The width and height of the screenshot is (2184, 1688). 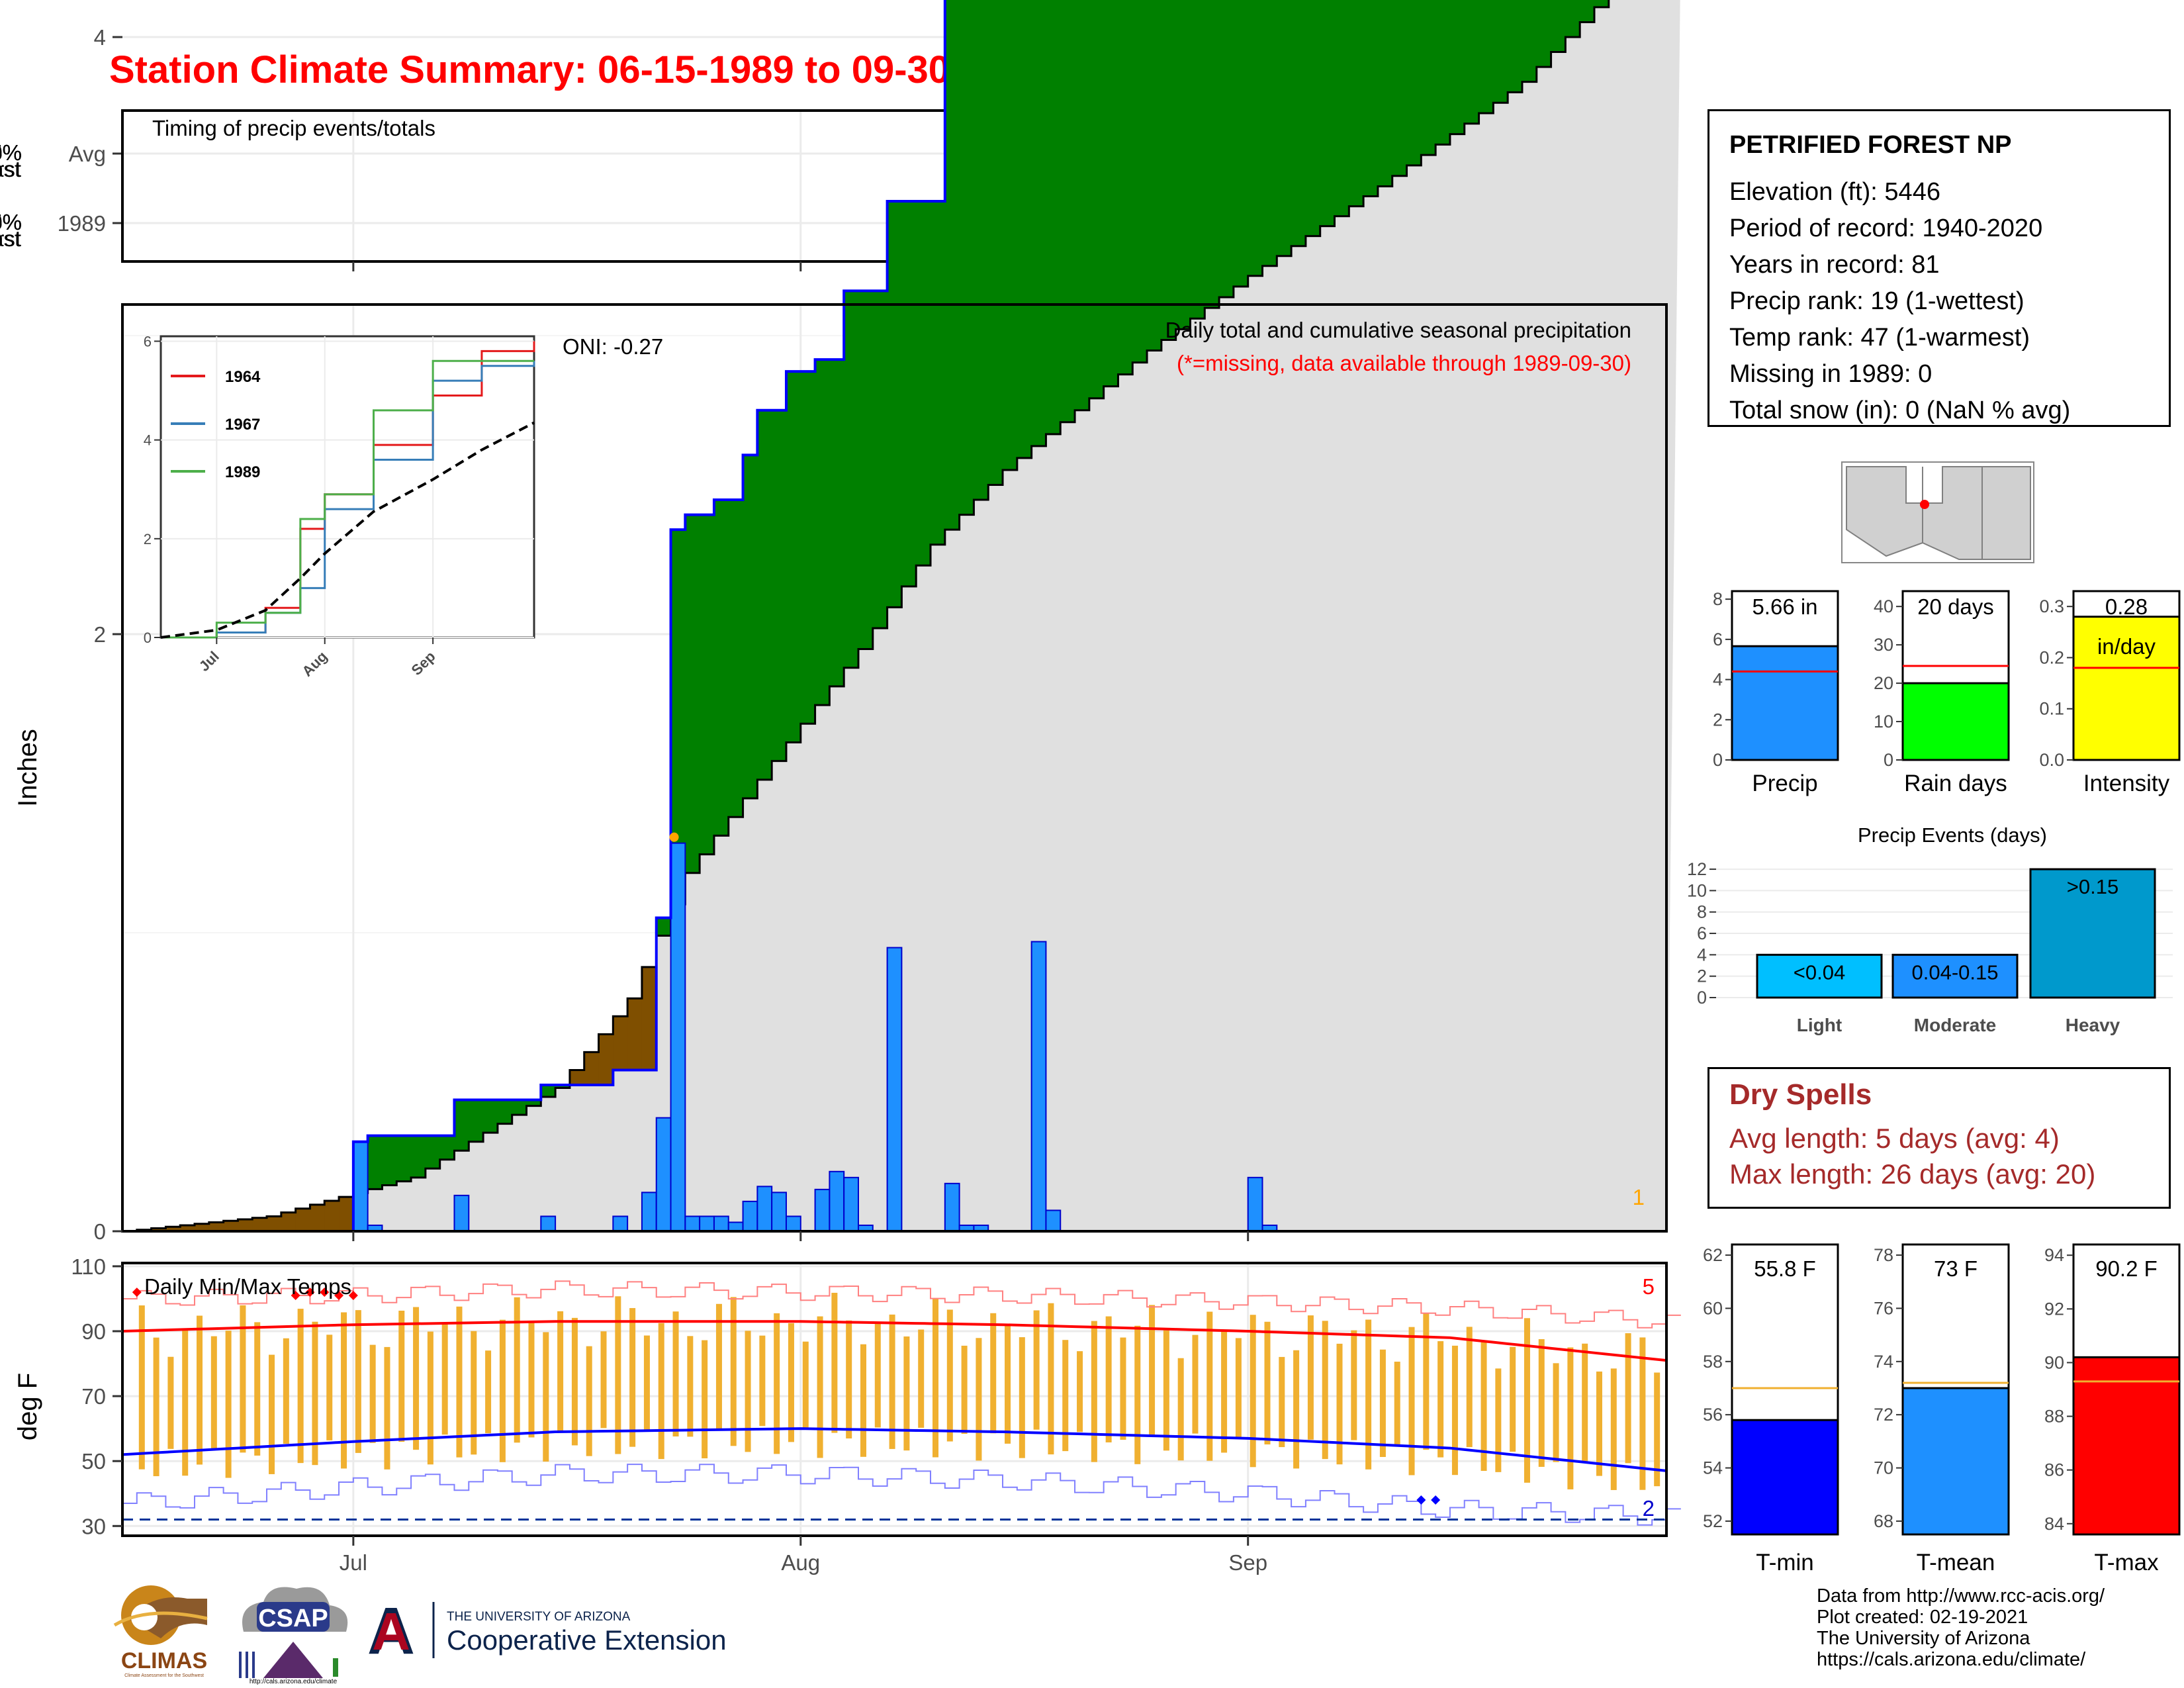 I want to click on summary-bar-unit-label: in/day, so click(x=2126, y=646).